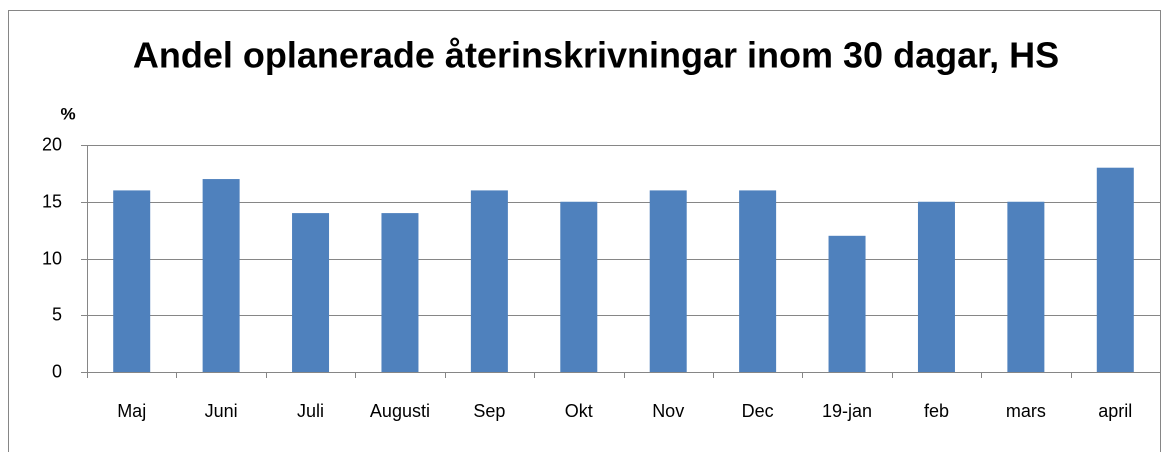 This screenshot has width=1168, height=452. Describe the element at coordinates (758, 411) in the screenshot. I see `x-tick-label: Dec` at that location.